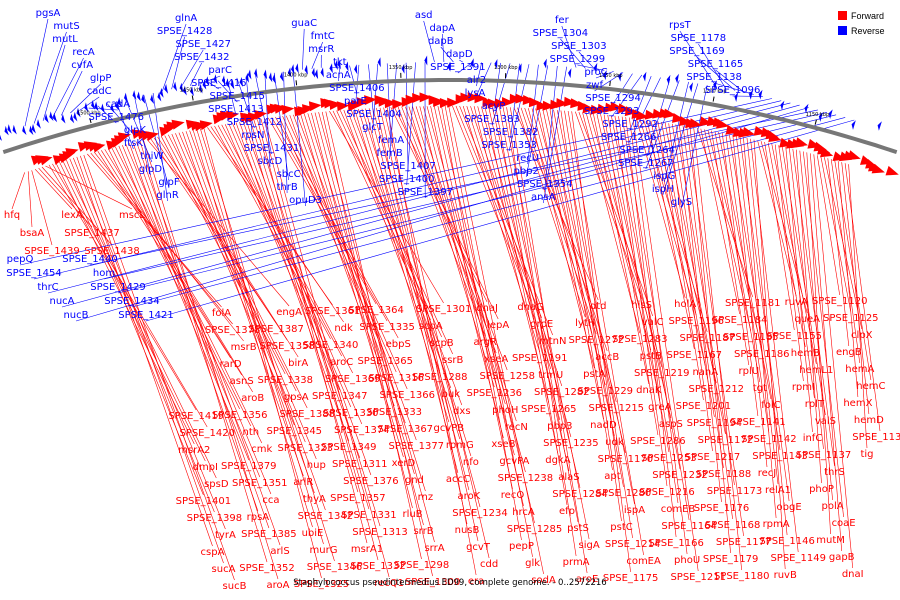 This screenshot has height=600, width=900. I want to click on forward-gene-label-nth: nth, so click(250, 432).